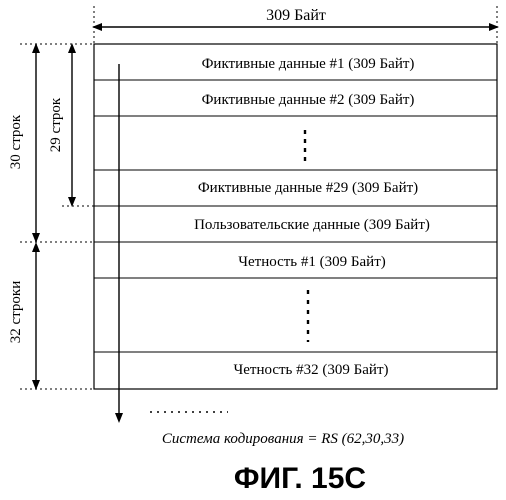 The height and width of the screenshot is (500, 506). What do you see at coordinates (295, 25) in the screenshot?
I see `top-dimension: 309 Байт` at bounding box center [295, 25].